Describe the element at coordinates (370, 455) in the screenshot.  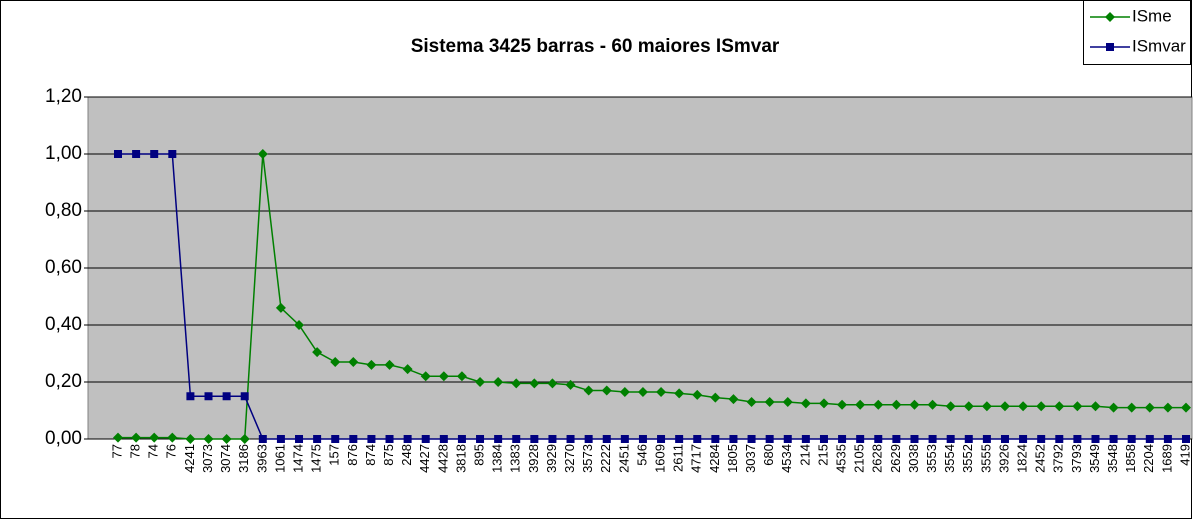
I see `x-tick-label: 874` at that location.